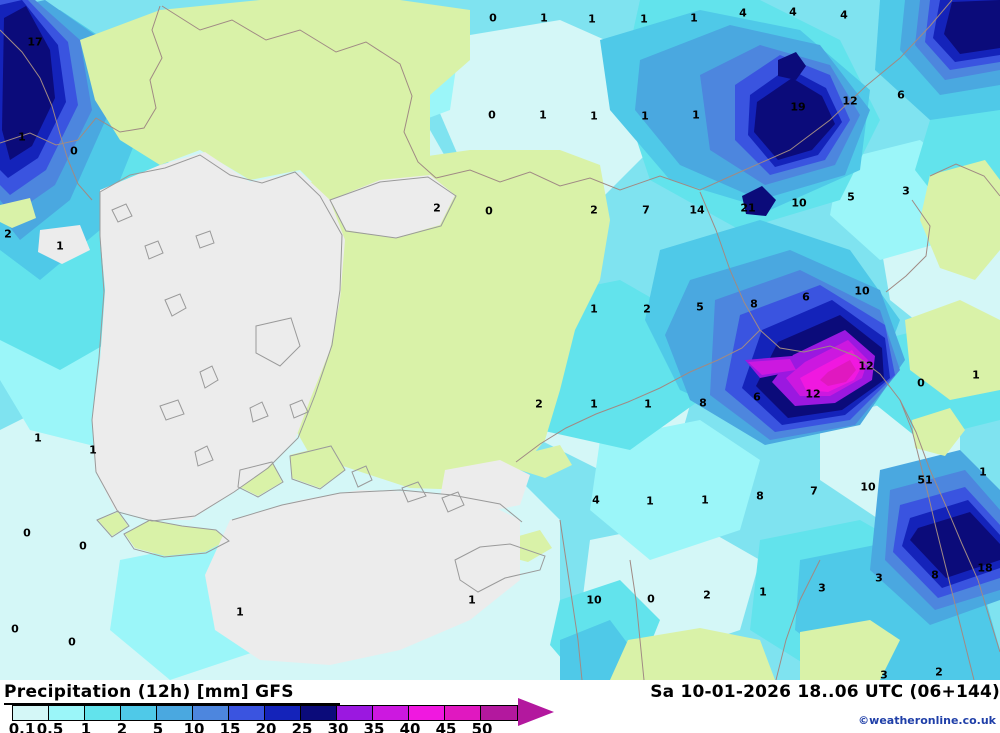 This screenshot has height=733, width=1000. Describe the element at coordinates (122, 726) in the screenshot. I see `colour-scale-tick: 2` at that location.